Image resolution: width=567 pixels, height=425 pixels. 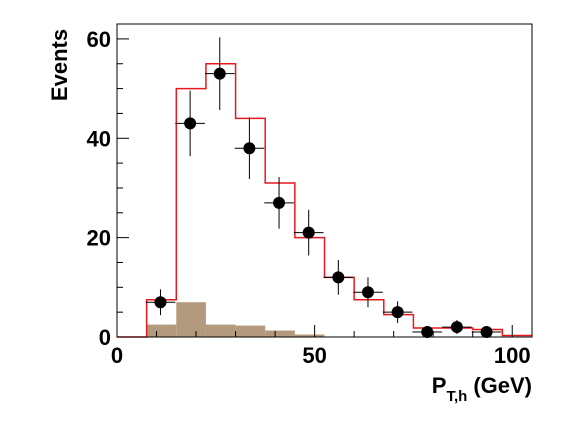 I want to click on y-tick-label: 40, so click(x=99, y=138).